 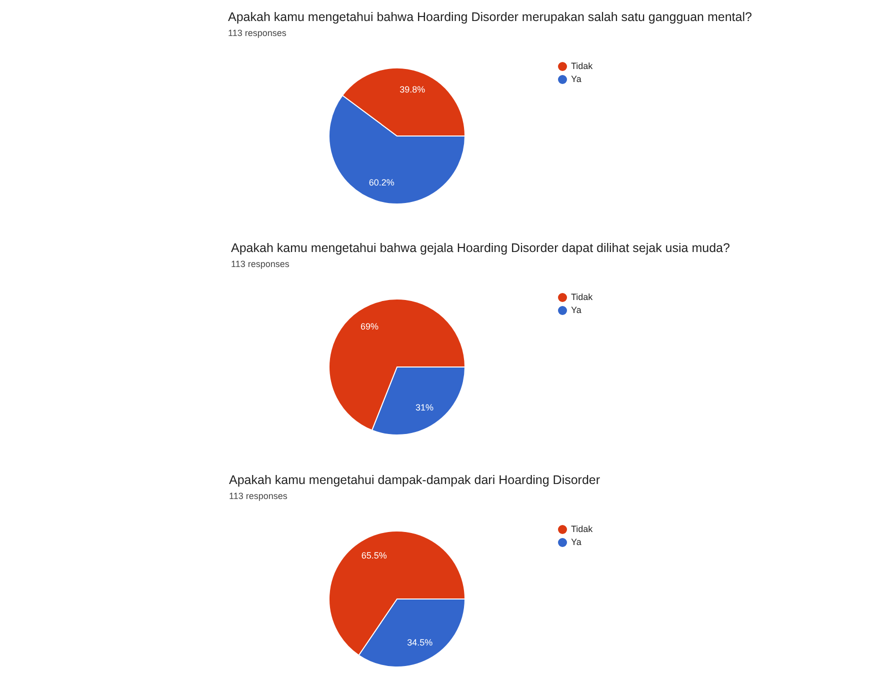 I want to click on data-label: 69%, so click(x=369, y=327).